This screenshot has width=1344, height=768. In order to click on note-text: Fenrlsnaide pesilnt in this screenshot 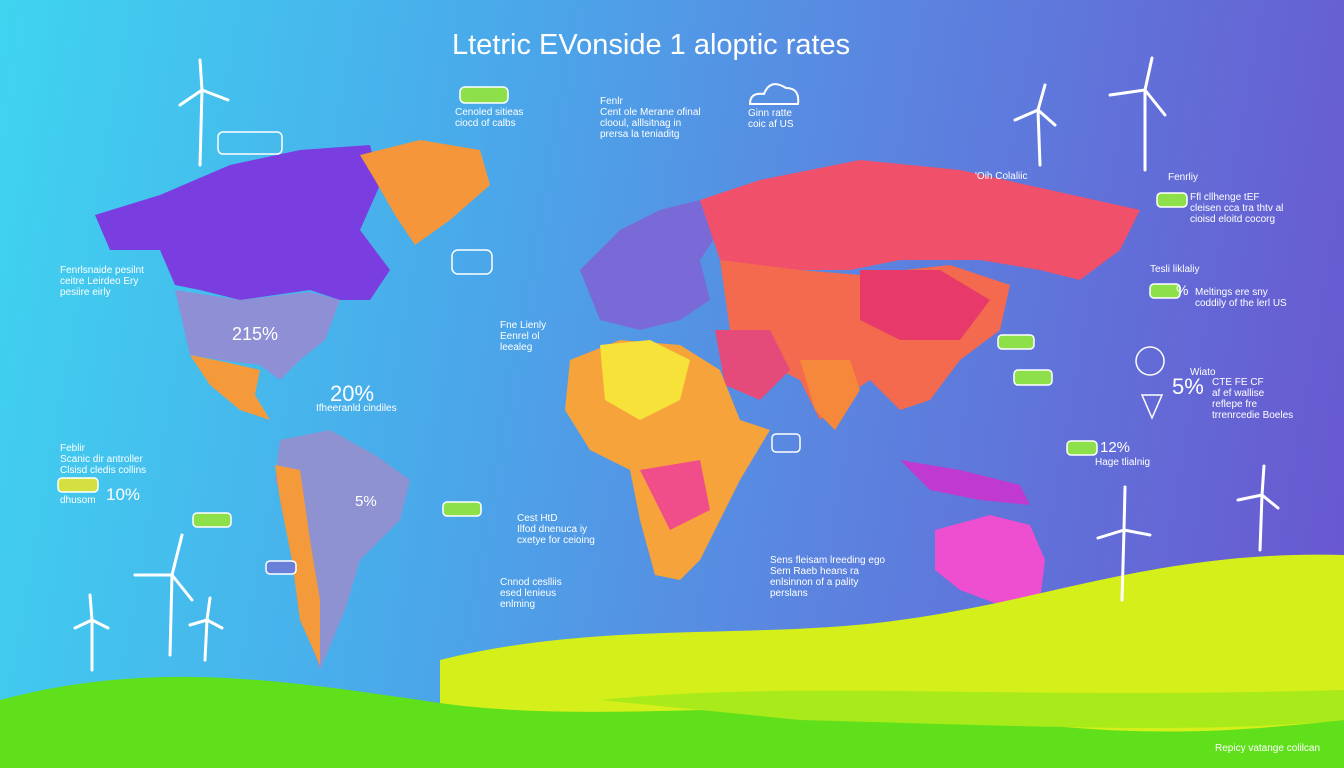, I will do `click(102, 270)`.